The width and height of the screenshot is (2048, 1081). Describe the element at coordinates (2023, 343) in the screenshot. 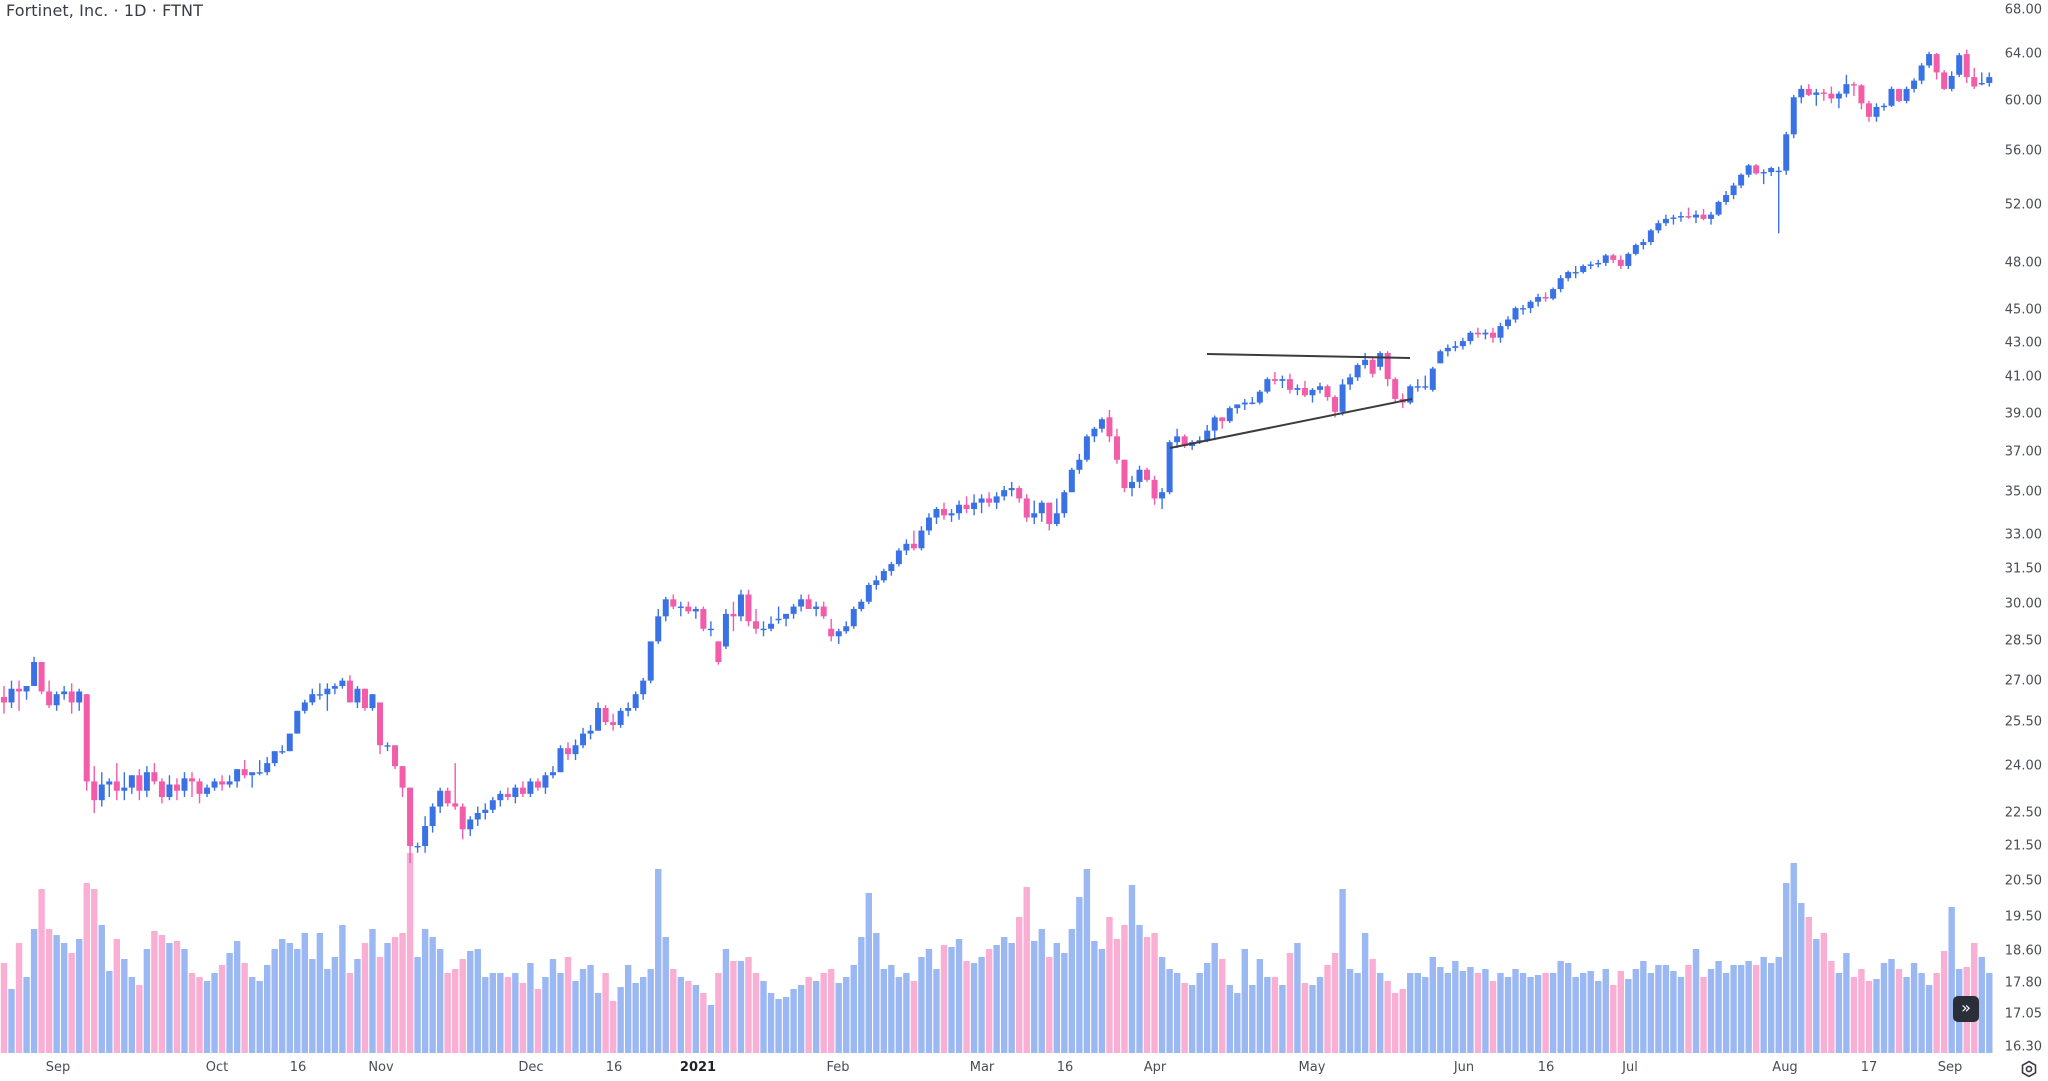

I see `price-tick-label: 43.00` at that location.